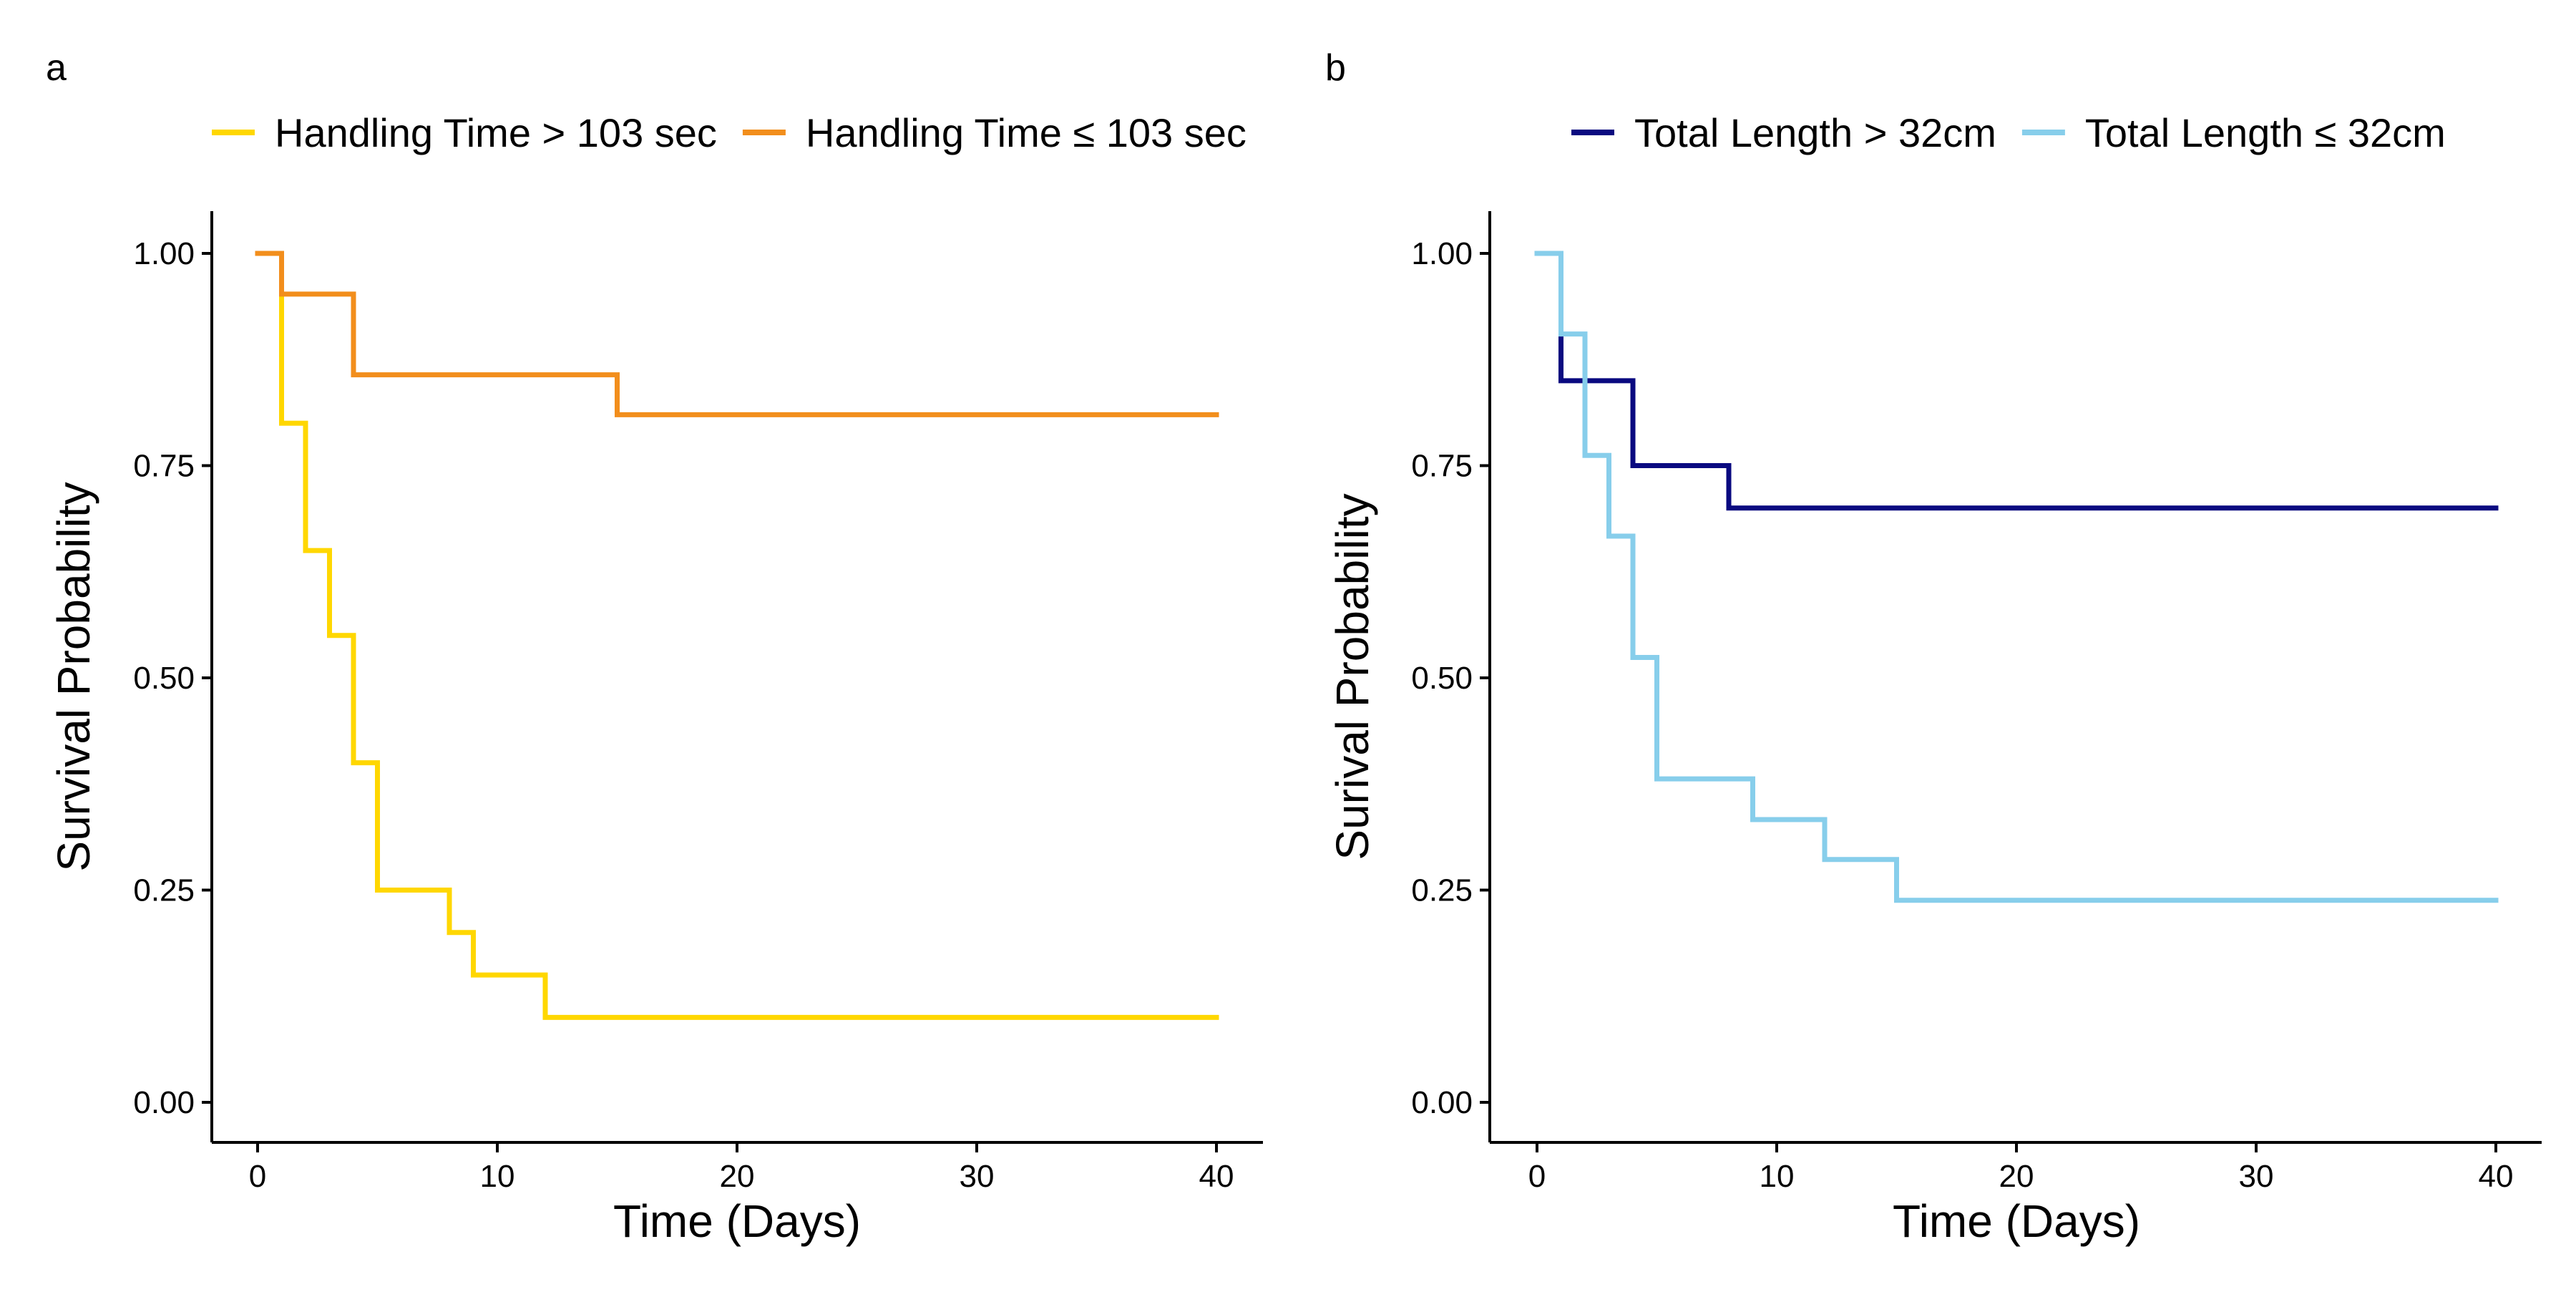 The width and height of the screenshot is (2576, 1292). I want to click on legend-label-1: Handling Time > 103 sec, so click(496, 132).